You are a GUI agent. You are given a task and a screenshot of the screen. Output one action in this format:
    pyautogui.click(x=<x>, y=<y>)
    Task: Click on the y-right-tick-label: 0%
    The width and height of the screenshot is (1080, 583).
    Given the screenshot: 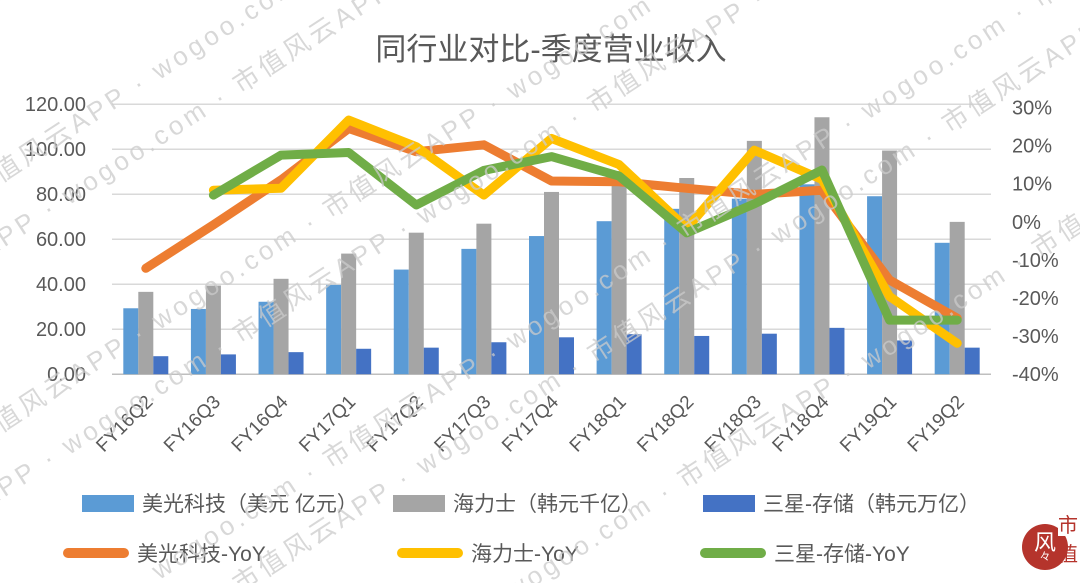 What is the action you would take?
    pyautogui.click(x=1026, y=223)
    